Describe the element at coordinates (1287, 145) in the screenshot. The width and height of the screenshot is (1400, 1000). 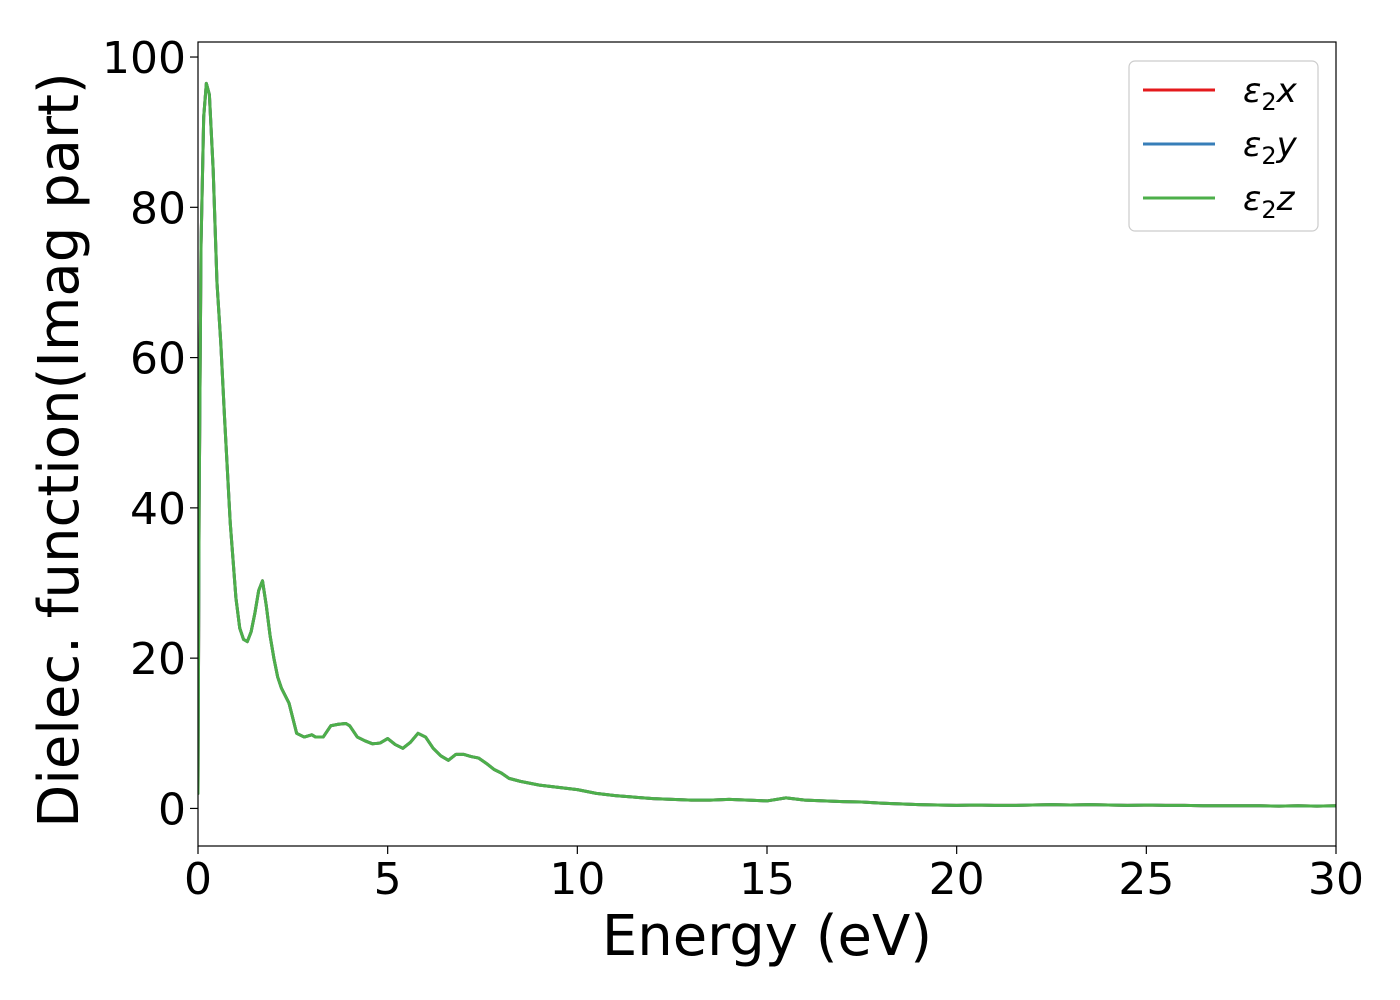
I see `legend-axis: y` at that location.